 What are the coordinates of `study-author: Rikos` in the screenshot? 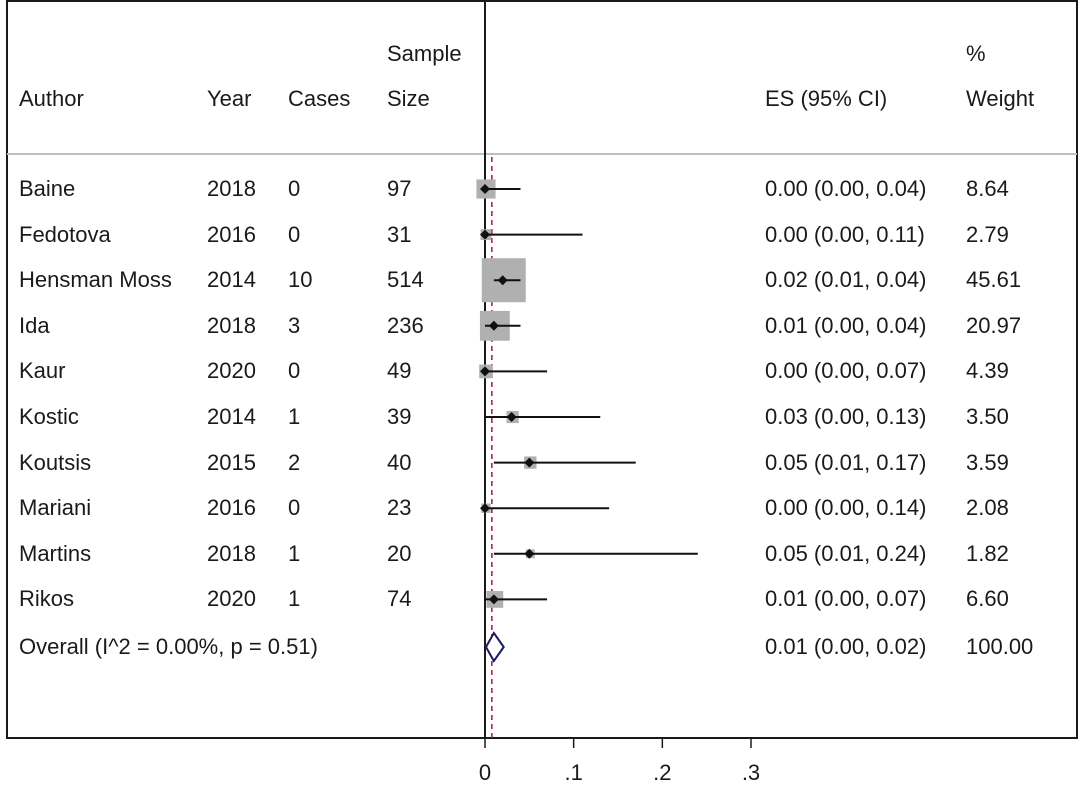 It's located at (47, 599).